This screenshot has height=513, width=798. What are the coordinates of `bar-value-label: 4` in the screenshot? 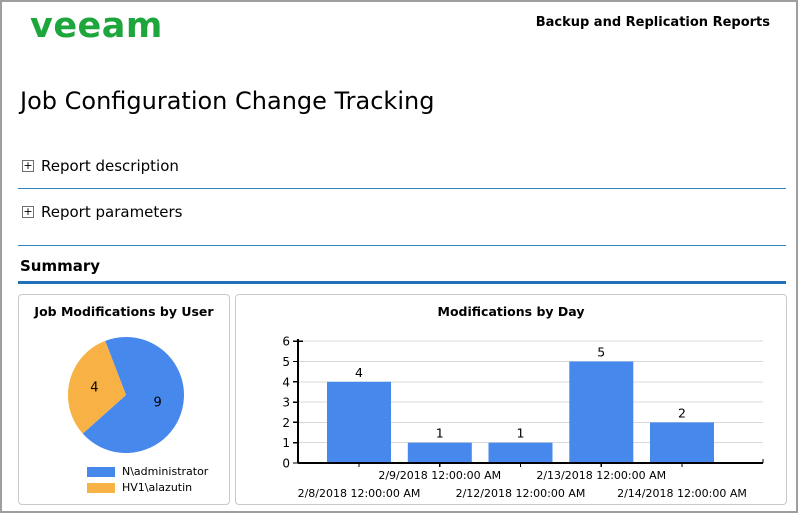 It's located at (359, 372).